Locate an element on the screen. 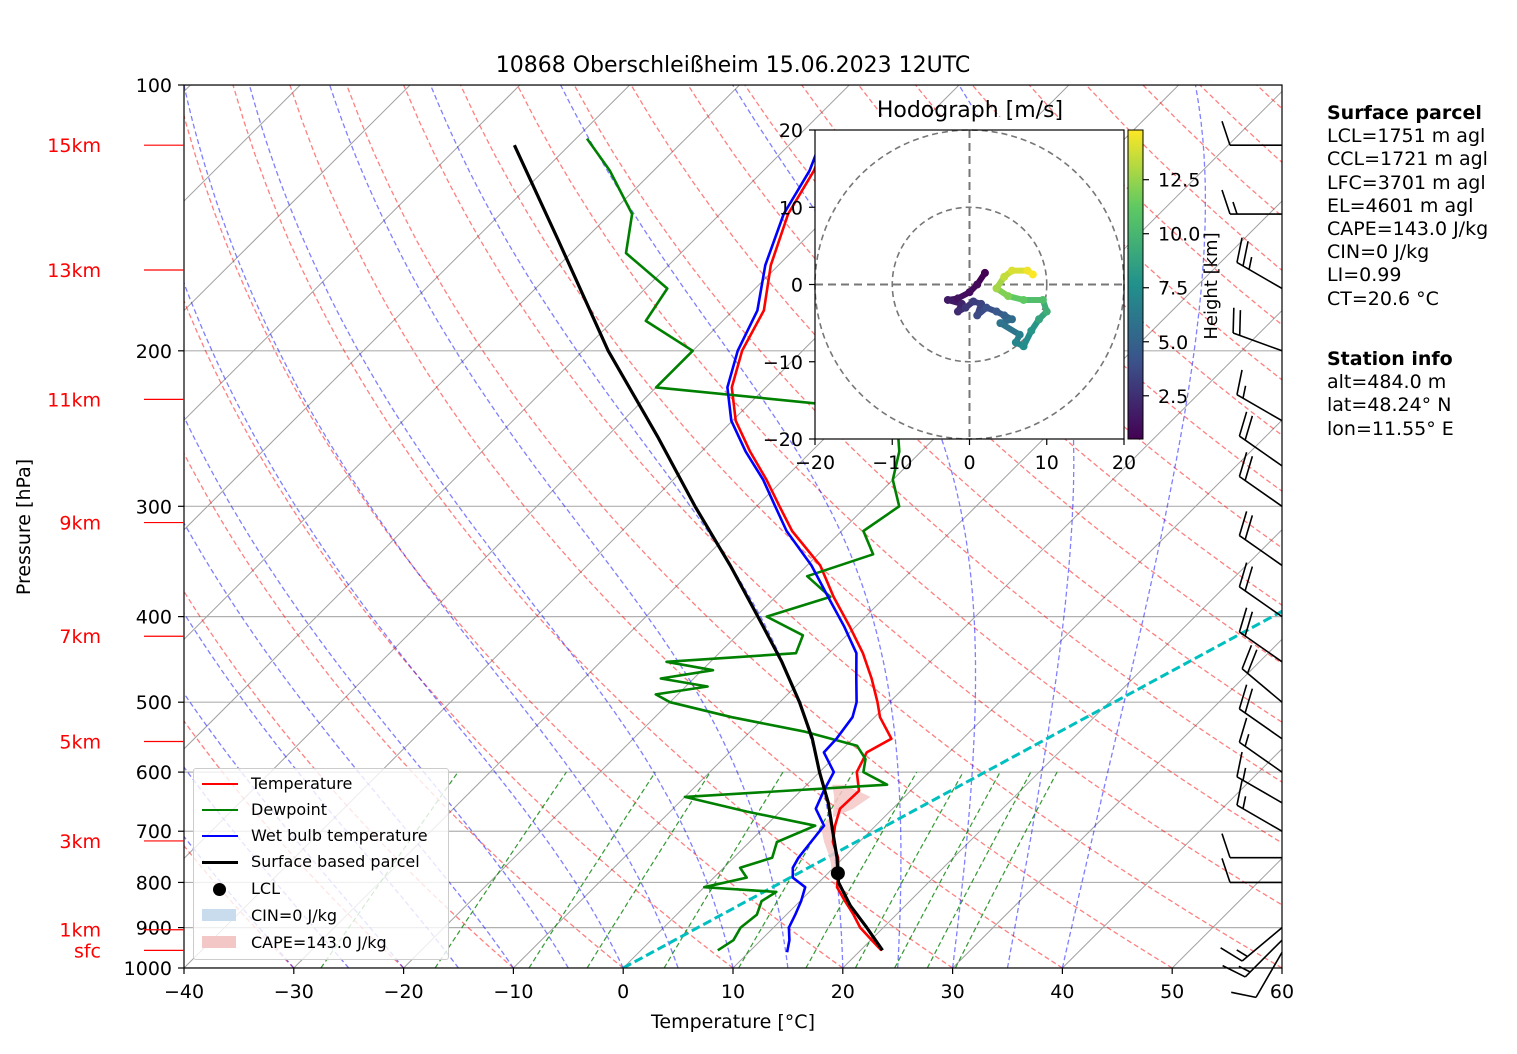 This screenshot has width=1517, height=1054. dry-adiabat is located at coordinates (404, 710).